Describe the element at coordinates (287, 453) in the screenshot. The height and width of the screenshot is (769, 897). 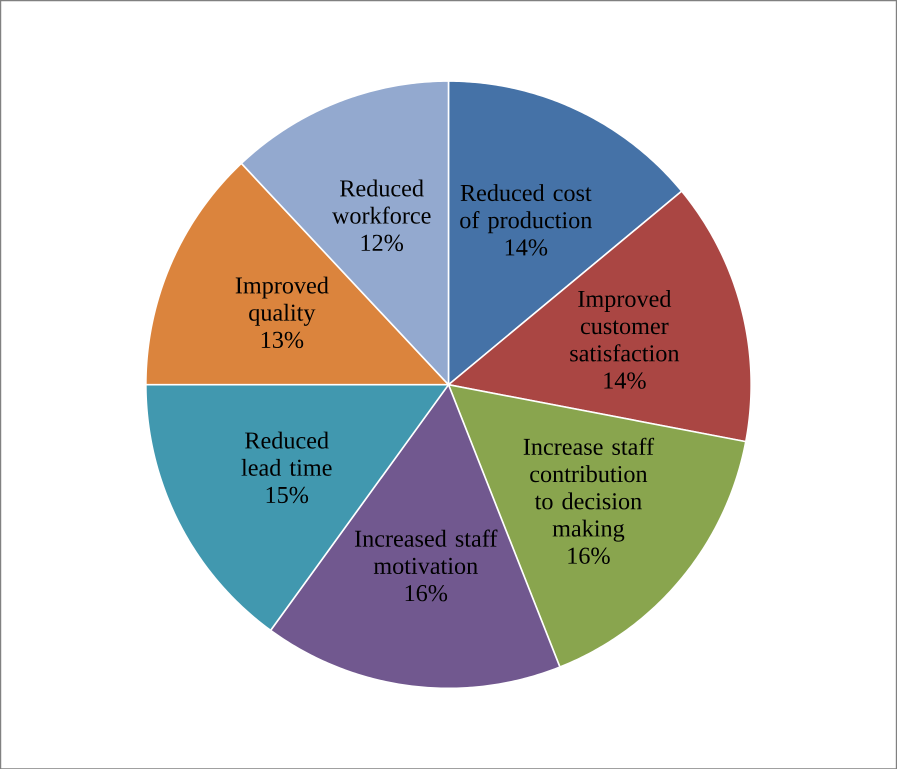
I see `slice-label: Reduced lead time` at that location.